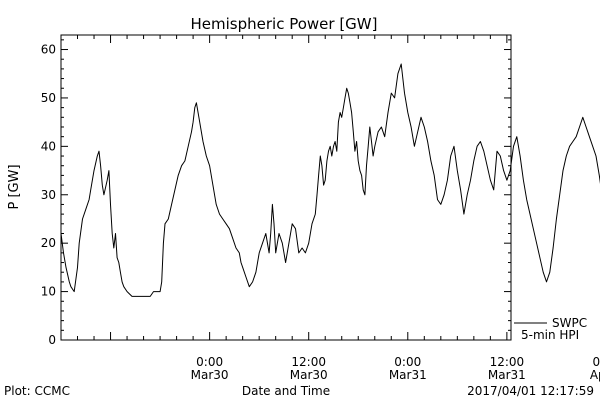 Image resolution: width=600 pixels, height=400 pixels. What do you see at coordinates (48, 50) in the screenshot?
I see `y-tick-label: 60` at bounding box center [48, 50].